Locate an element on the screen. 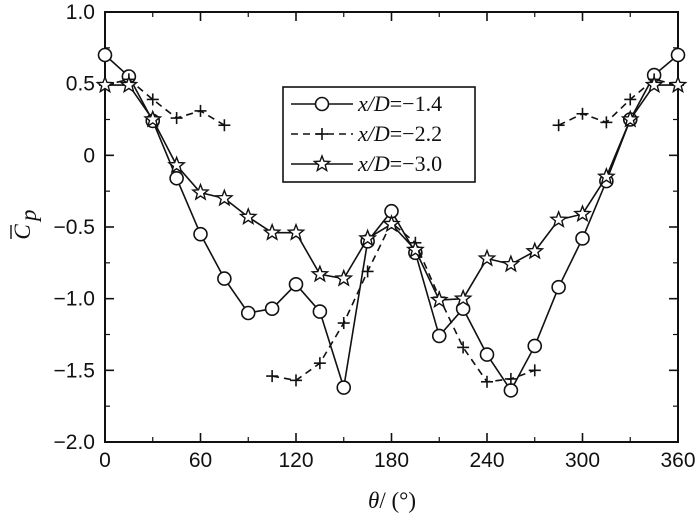  x-axis-unit: / (°) is located at coordinates (397, 500).